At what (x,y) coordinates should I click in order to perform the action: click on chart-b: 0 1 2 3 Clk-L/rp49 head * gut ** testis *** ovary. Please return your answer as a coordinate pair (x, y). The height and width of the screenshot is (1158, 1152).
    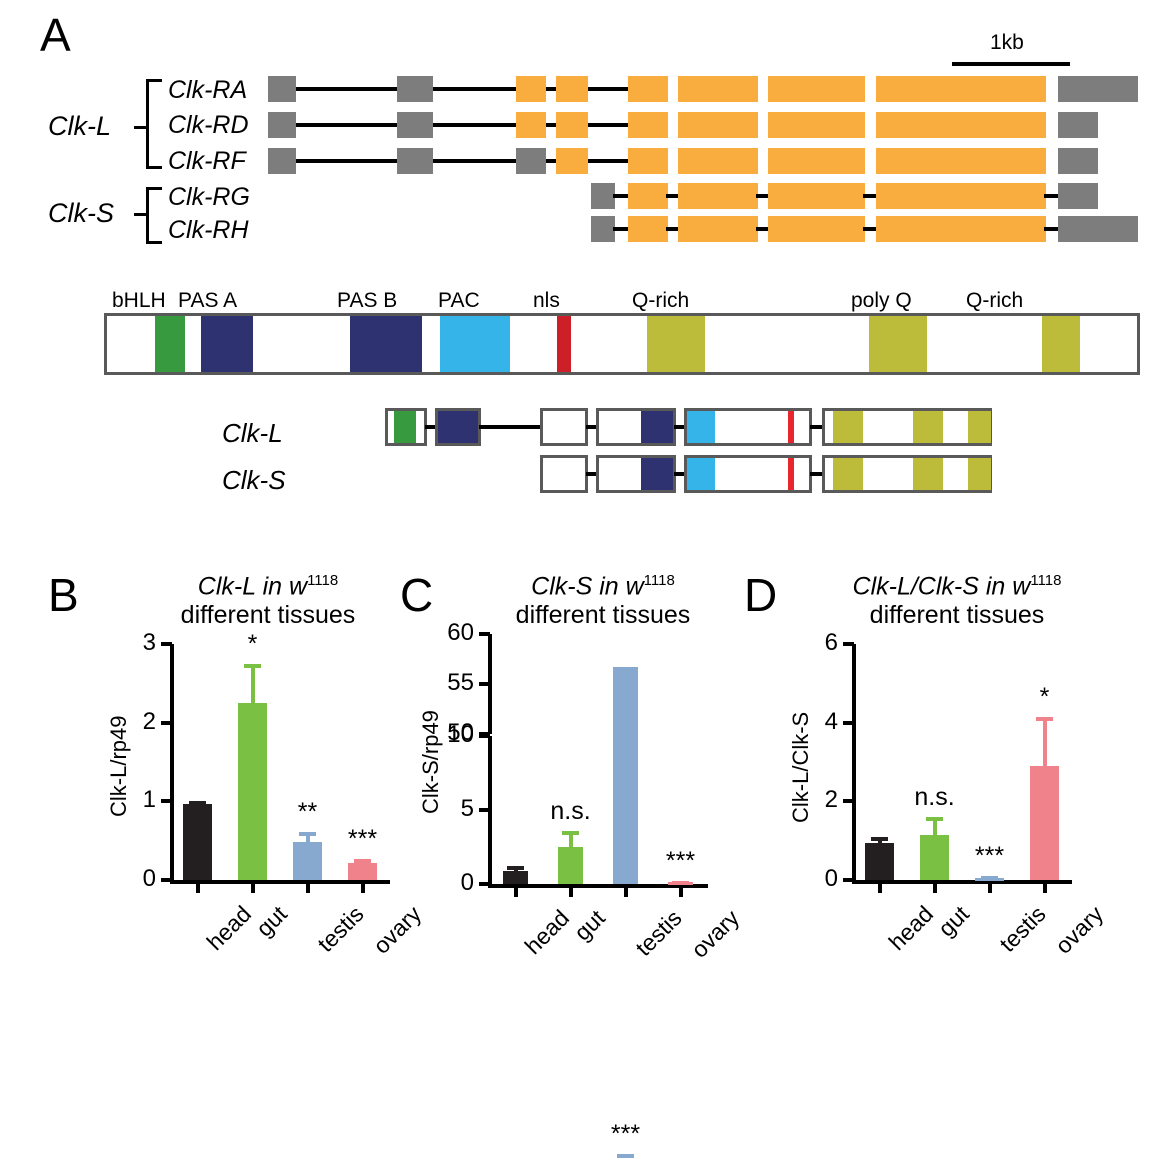
    Looking at the image, I should click on (266, 794).